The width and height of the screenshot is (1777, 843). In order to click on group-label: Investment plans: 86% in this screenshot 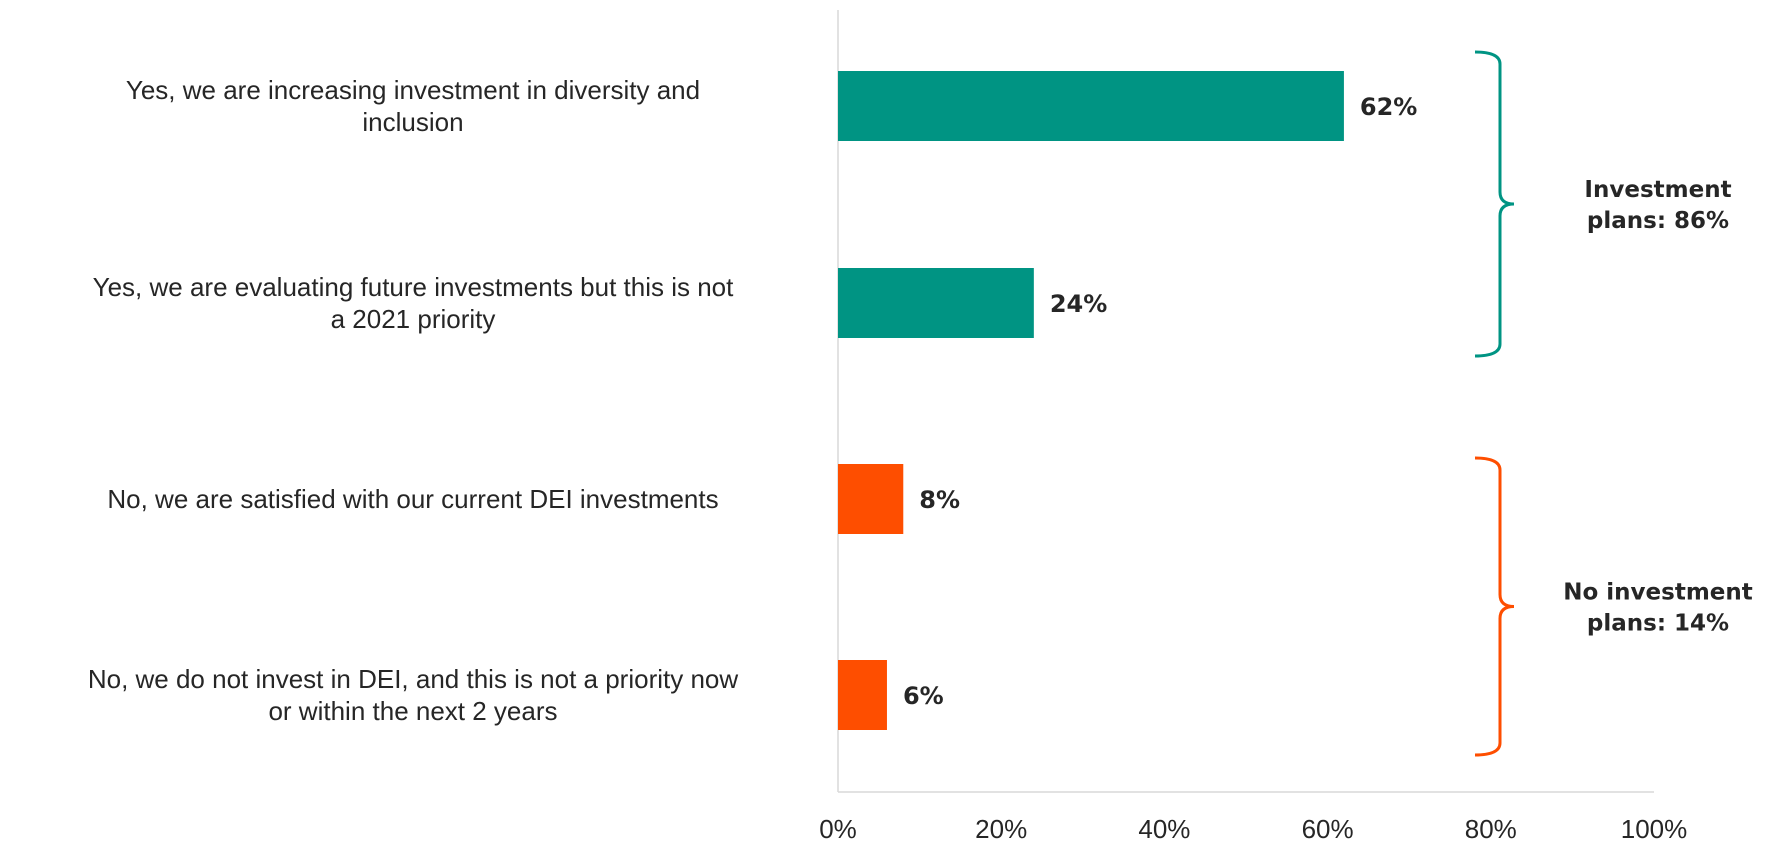, I will do `click(1657, 205)`.